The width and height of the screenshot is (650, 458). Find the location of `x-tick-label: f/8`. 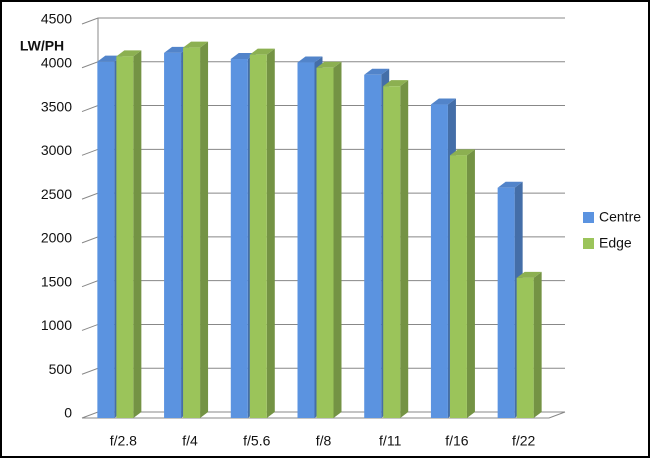

x-tick-label: f/8 is located at coordinates (324, 441).